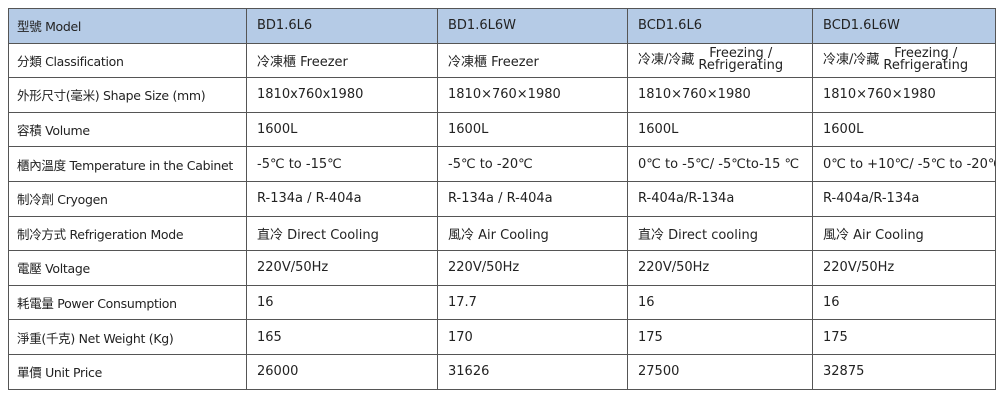 The height and width of the screenshot is (402, 1000). What do you see at coordinates (532, 337) in the screenshot?
I see `table-cell: 170` at bounding box center [532, 337].